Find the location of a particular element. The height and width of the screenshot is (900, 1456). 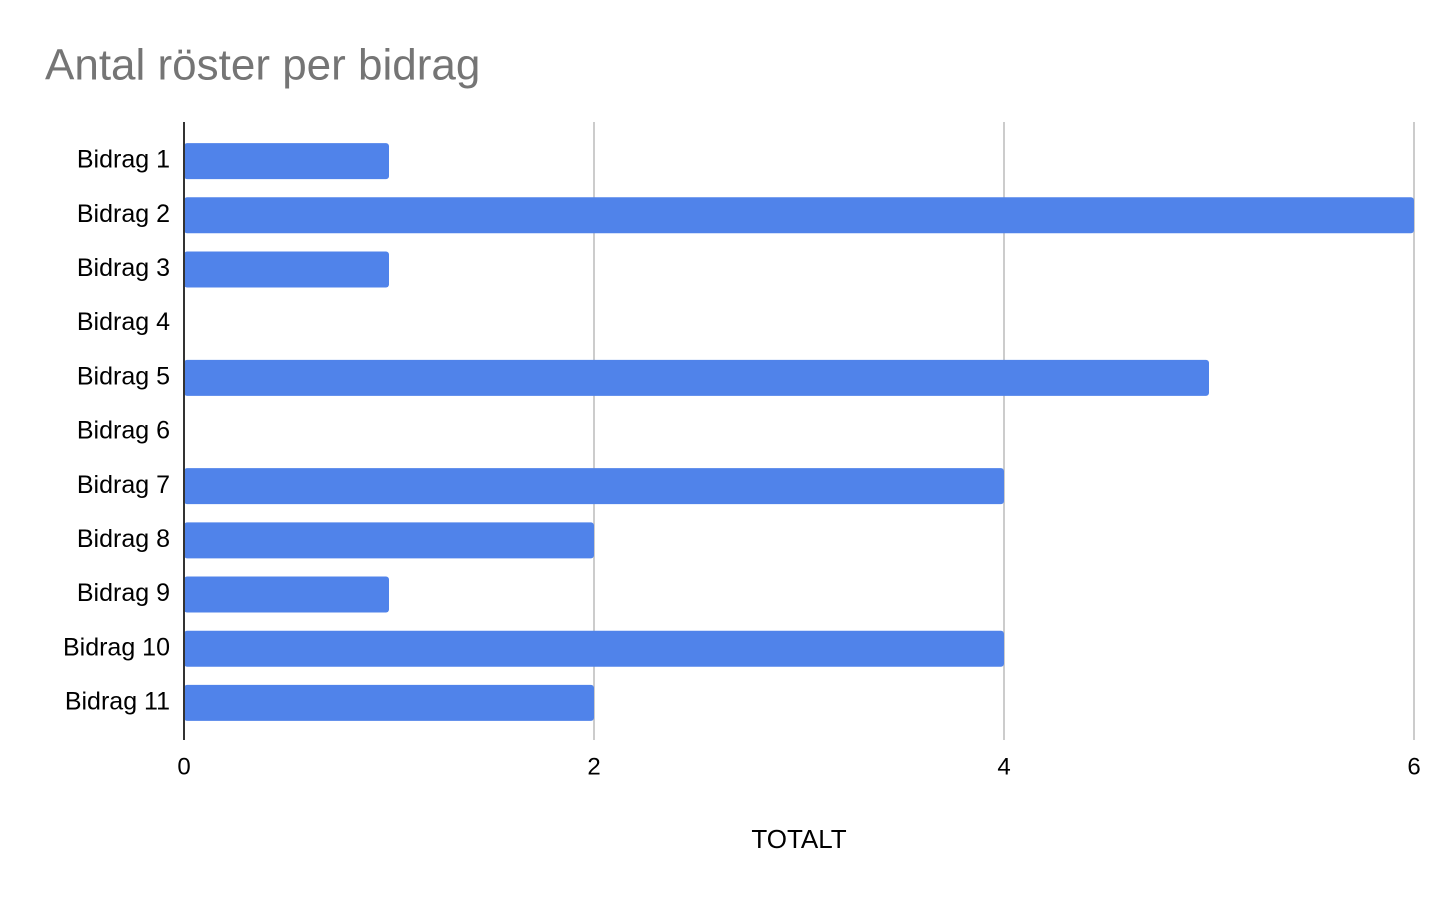

y-tick-label: Bidrag 10 is located at coordinates (116, 647).